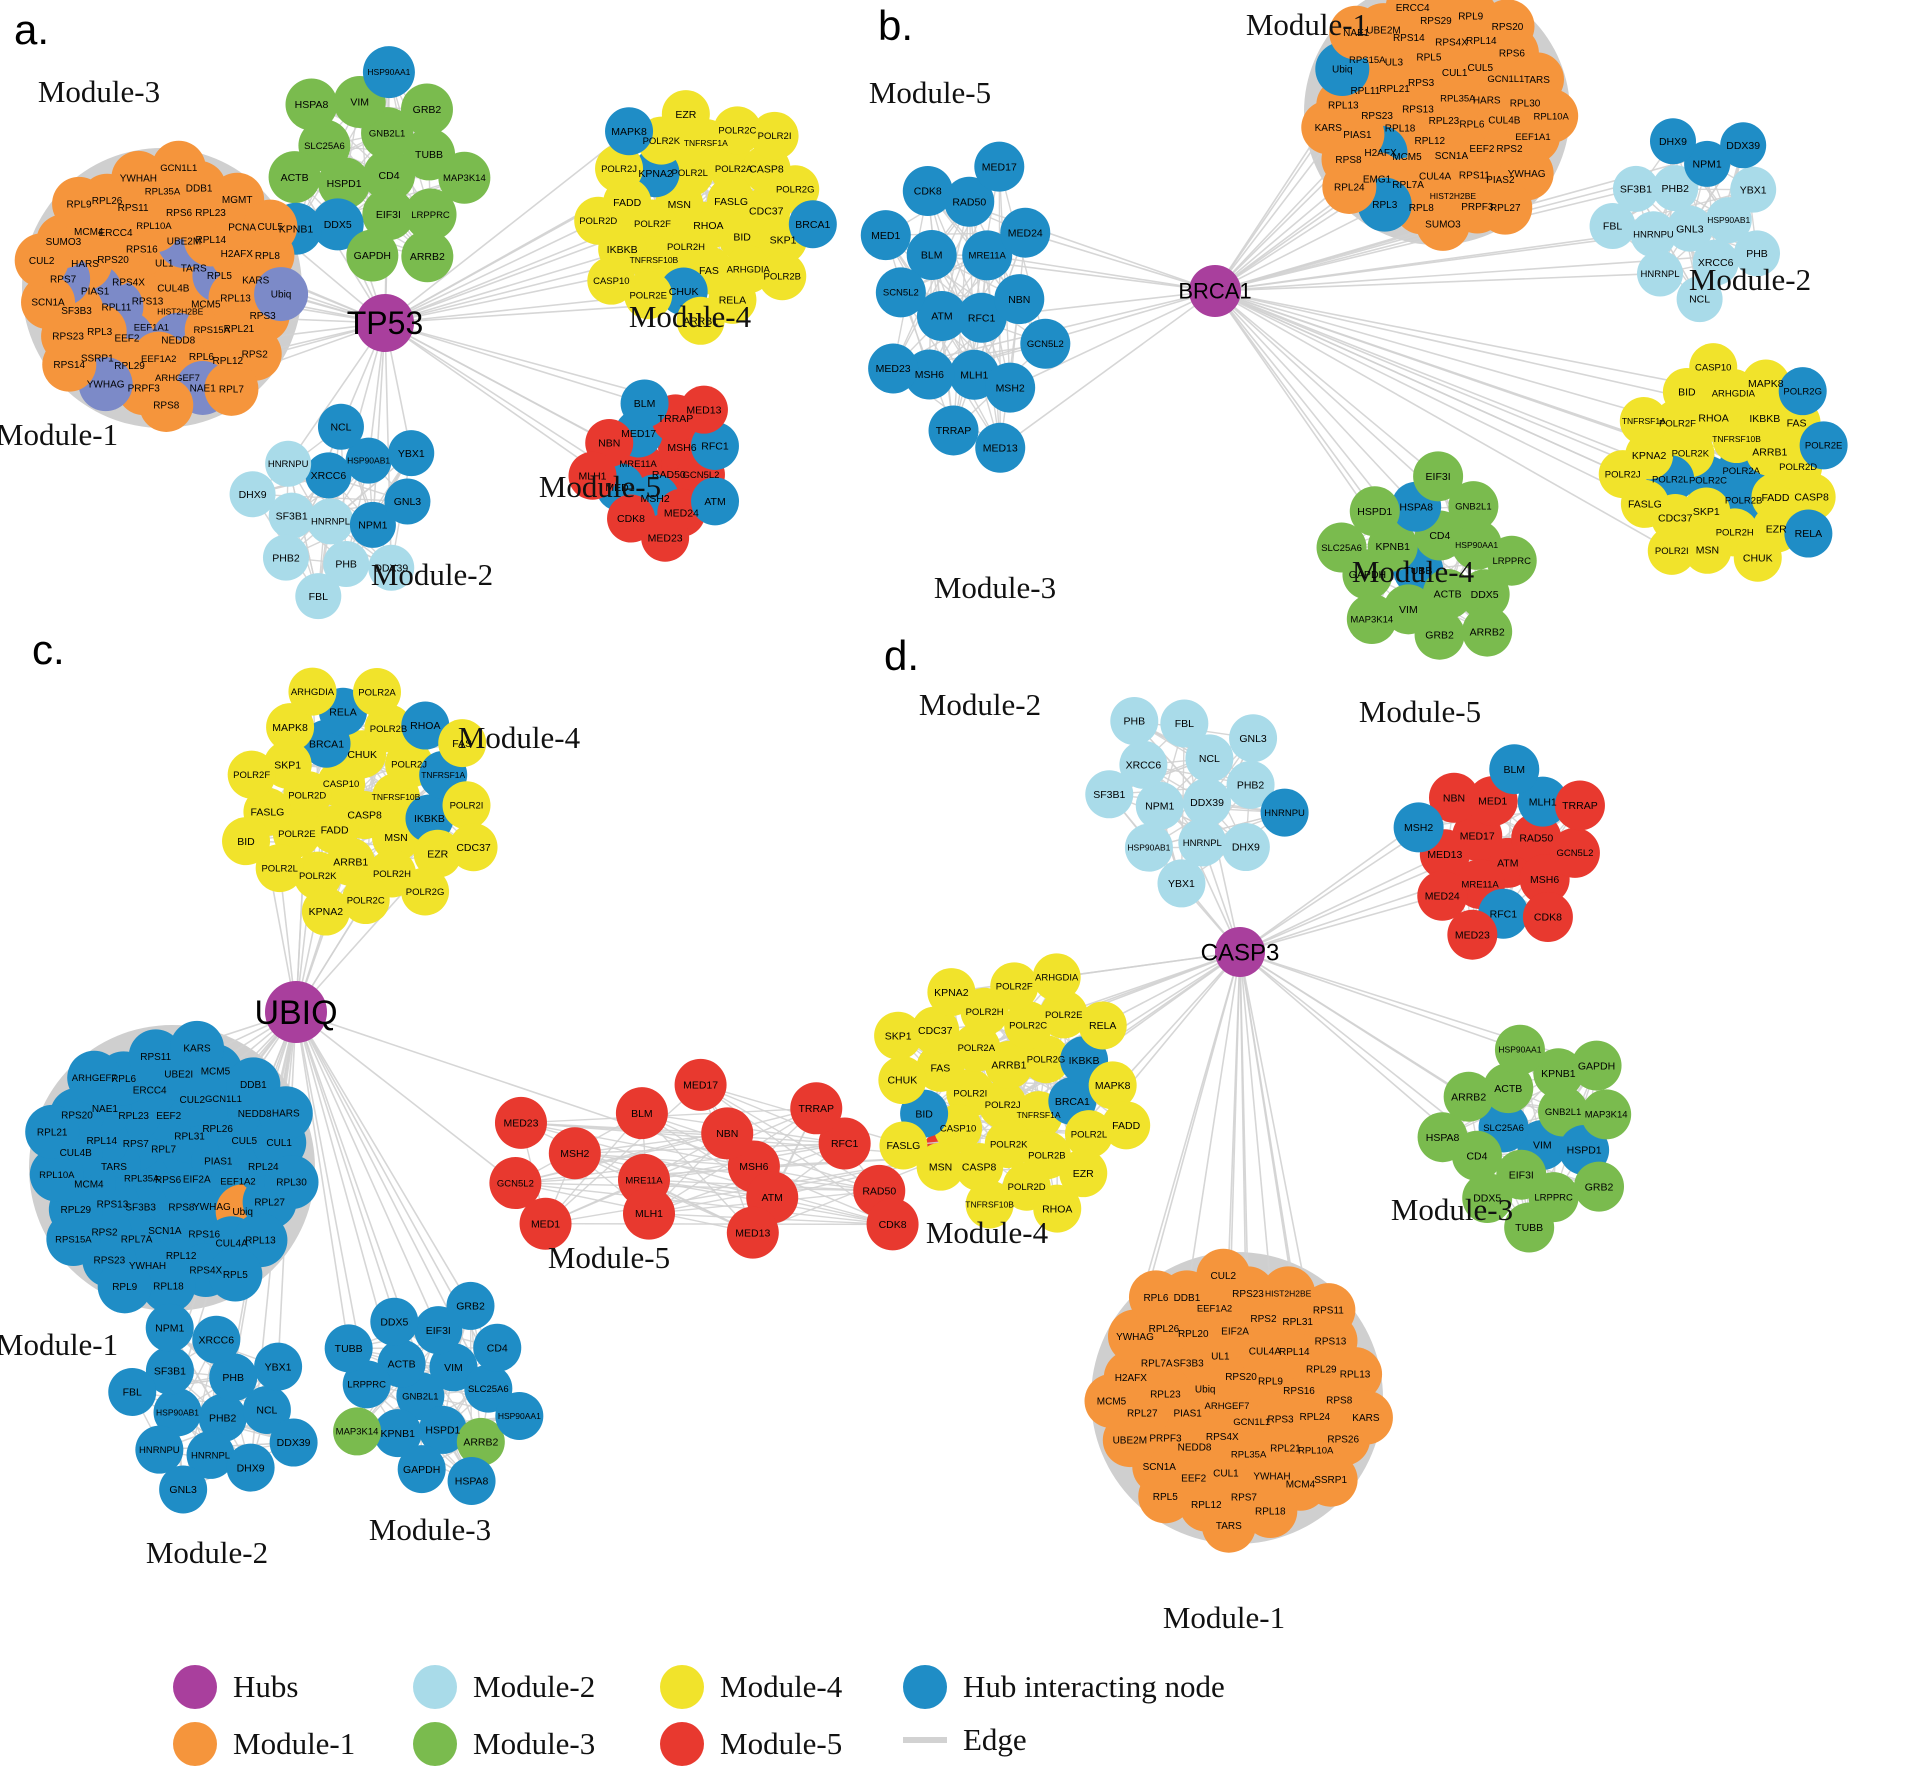 The width and height of the screenshot is (1923, 1775). What do you see at coordinates (1240, 952) in the screenshot?
I see `hub-node-CASP3` at bounding box center [1240, 952].